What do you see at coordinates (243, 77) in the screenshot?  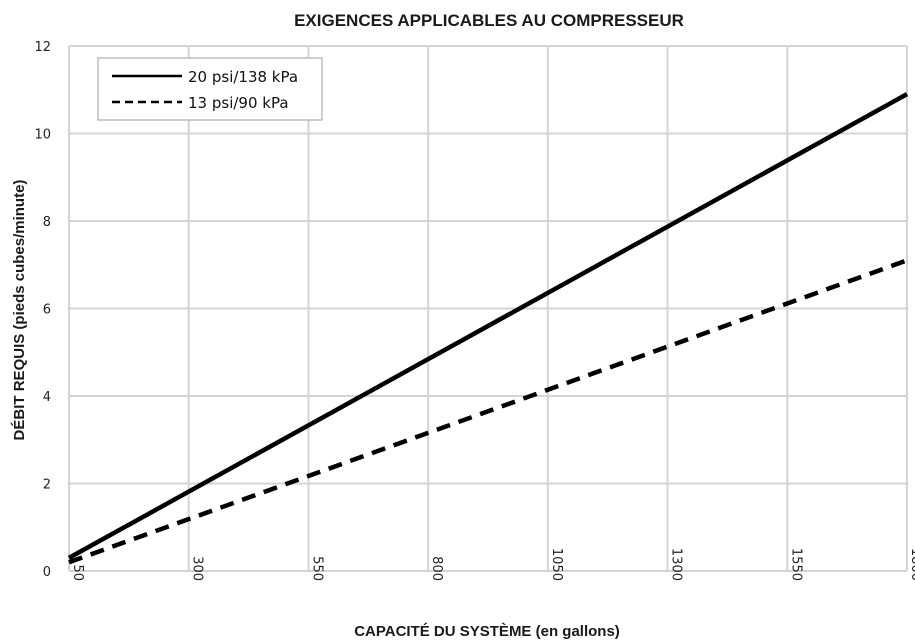 I see `legend-label-20-psi: 20 psi/138 kPa` at bounding box center [243, 77].